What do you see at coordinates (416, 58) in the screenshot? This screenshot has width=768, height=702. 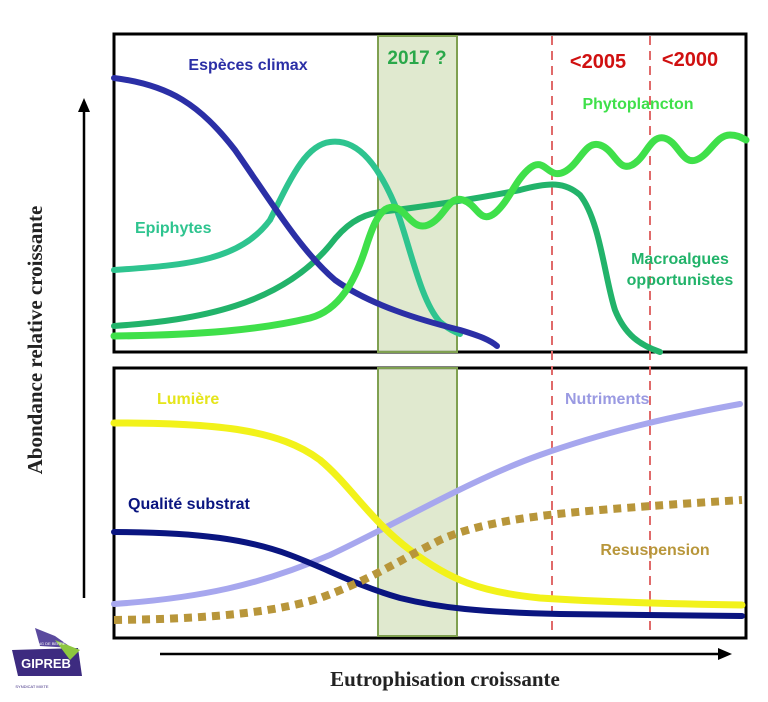 I see `year-highlight-label: 2017 ?` at bounding box center [416, 58].